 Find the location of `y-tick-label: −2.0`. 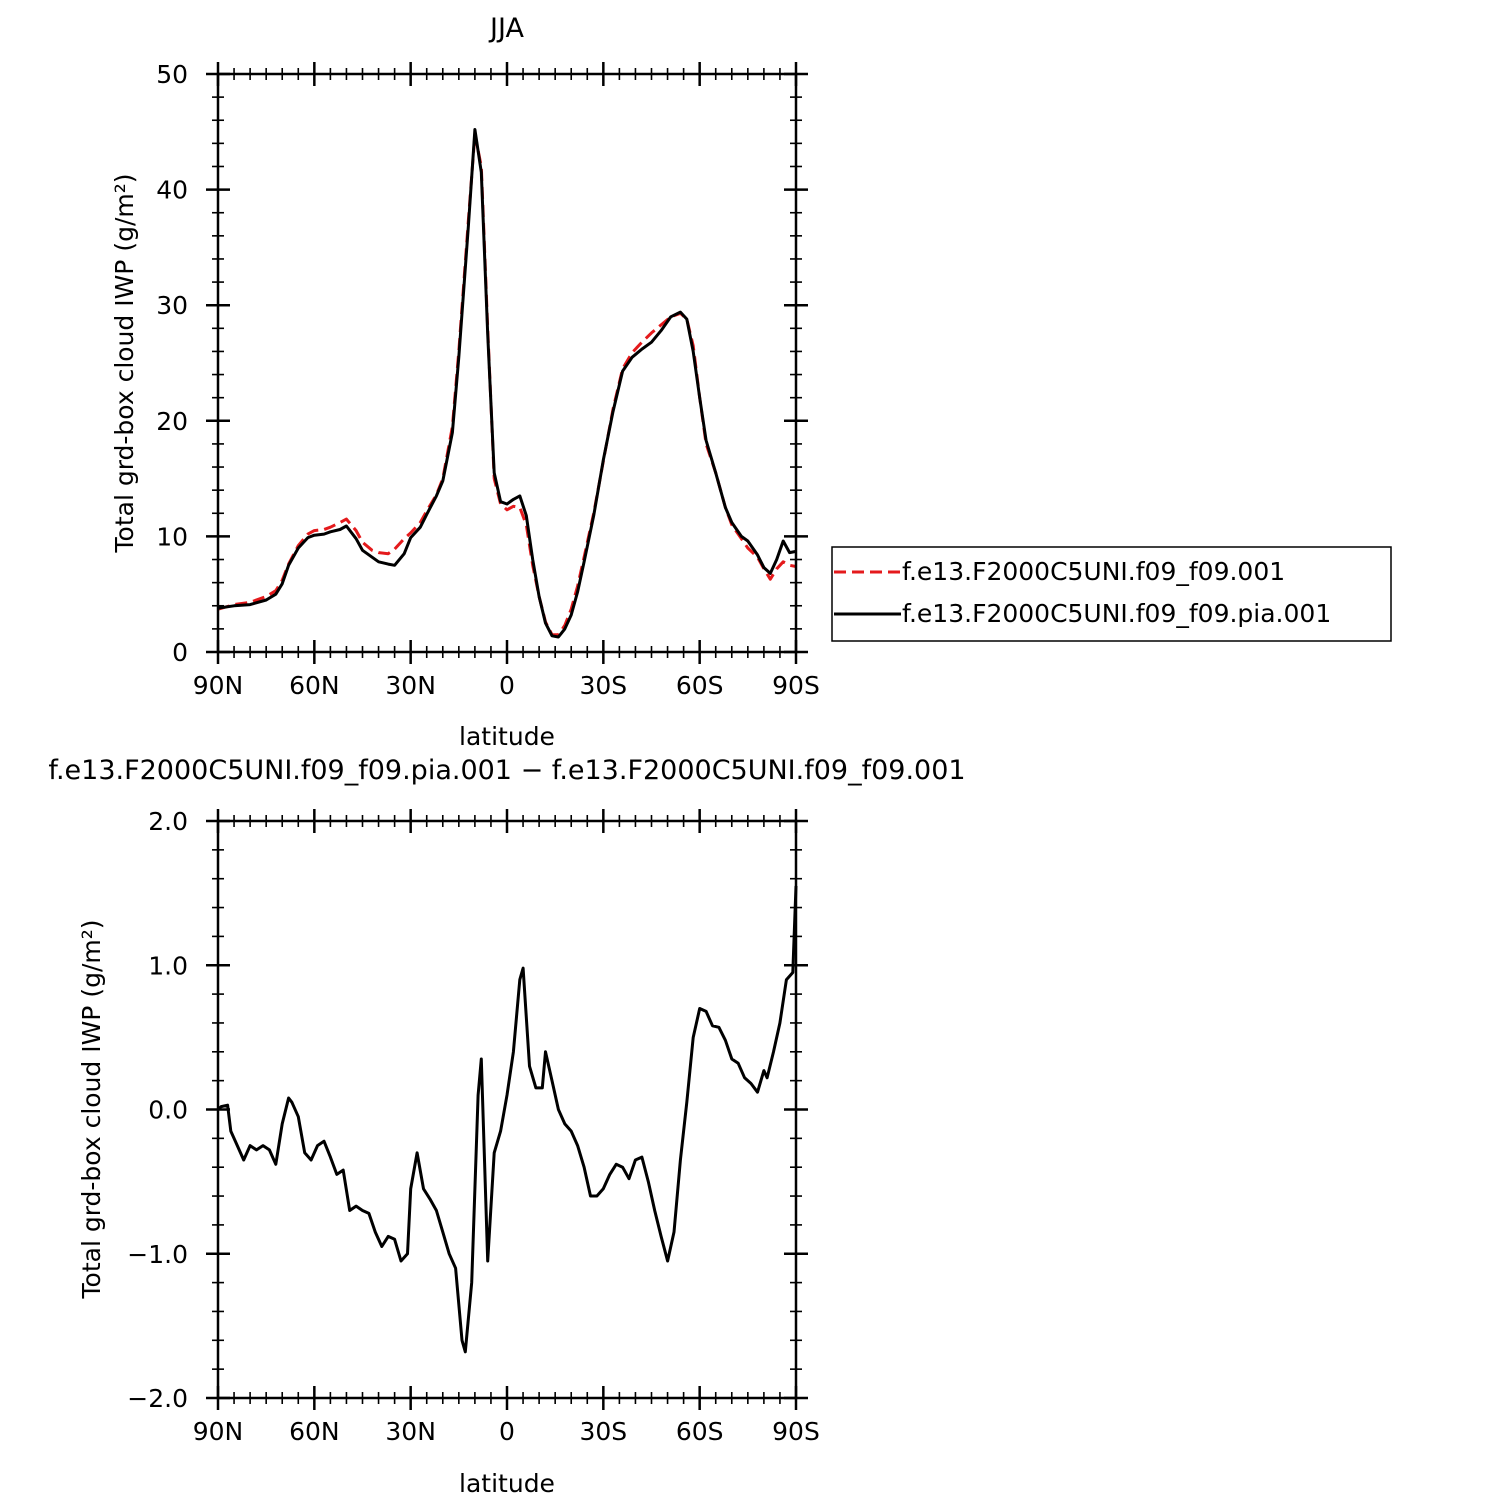

y-tick-label: −2.0 is located at coordinates (157, 1398).